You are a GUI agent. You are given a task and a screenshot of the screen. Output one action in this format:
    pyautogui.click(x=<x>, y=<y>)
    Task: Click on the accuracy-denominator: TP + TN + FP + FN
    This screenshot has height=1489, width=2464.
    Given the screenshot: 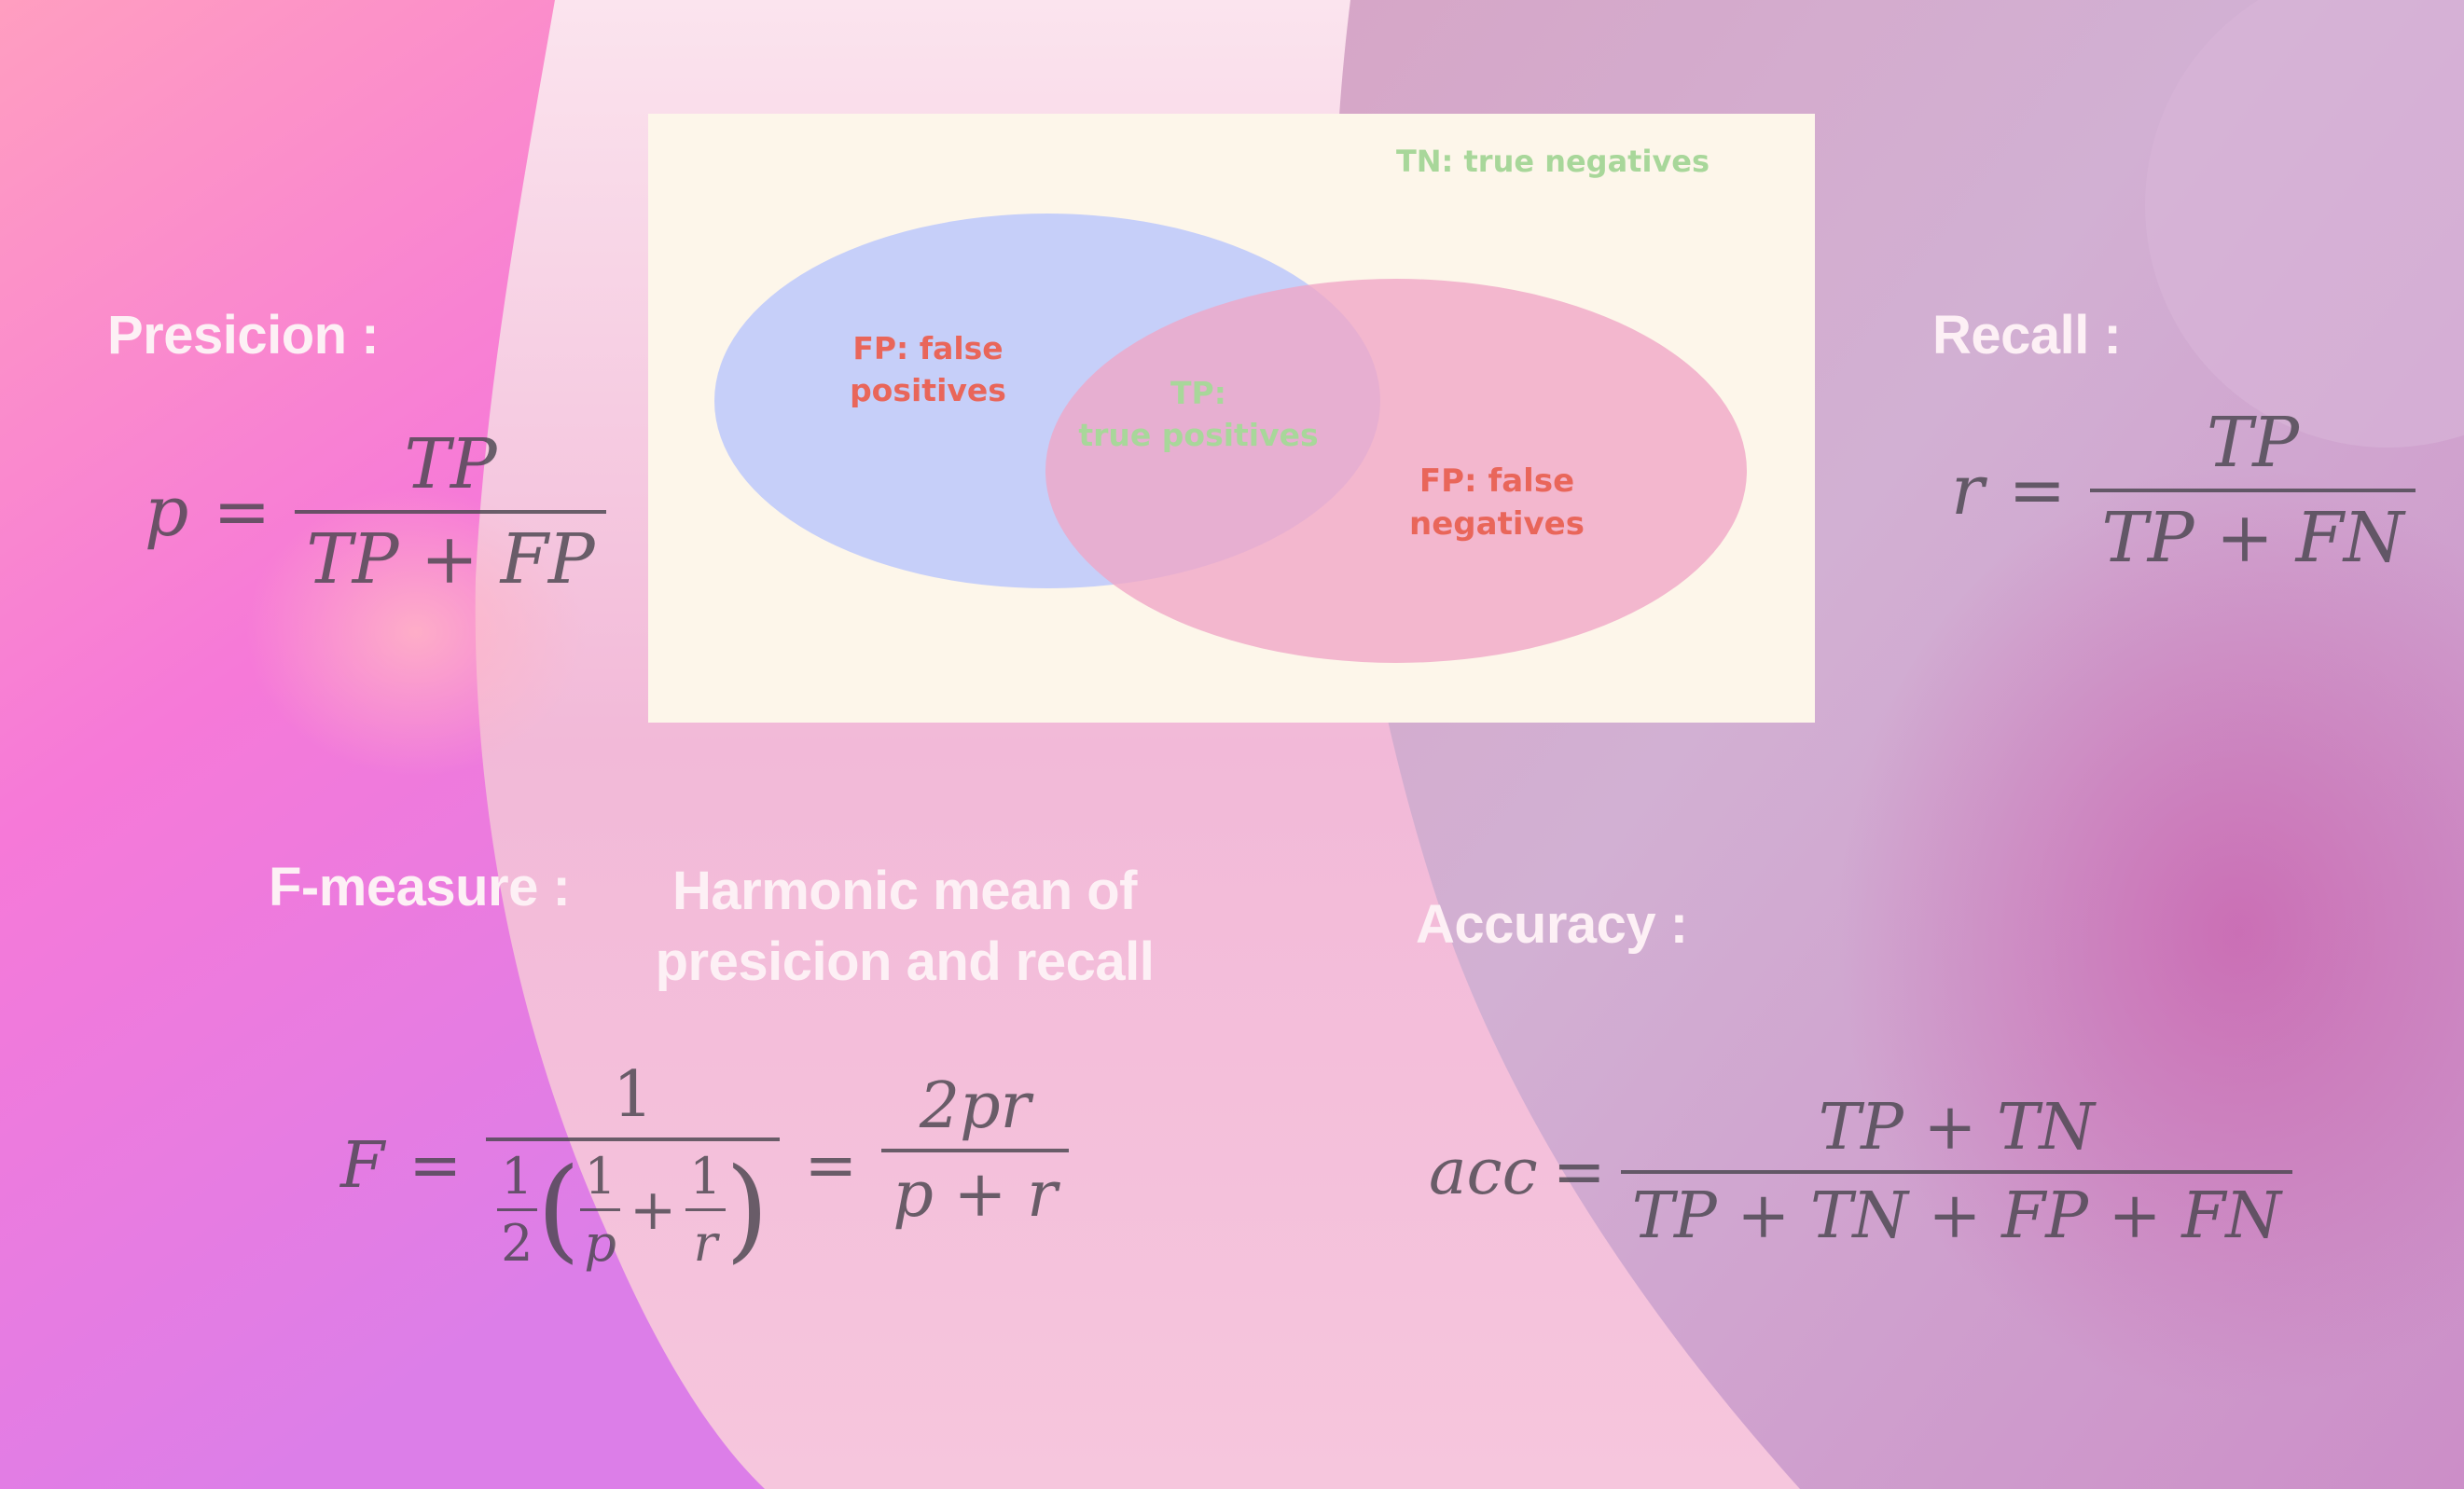 What is the action you would take?
    pyautogui.click(x=1956, y=1216)
    